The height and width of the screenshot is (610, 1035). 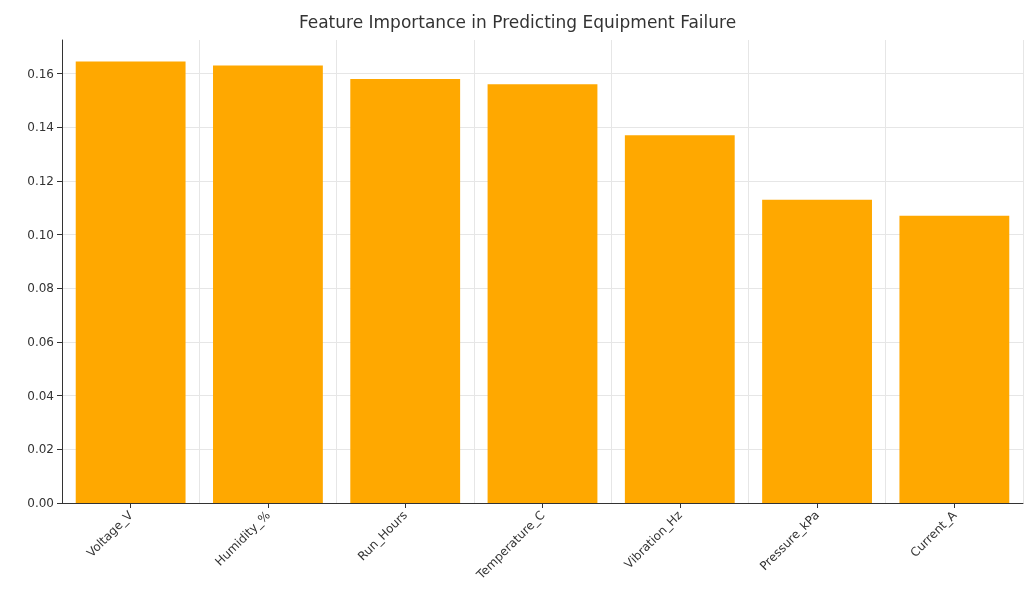 What do you see at coordinates (40, 234) in the screenshot?
I see `y-tick-label: 0.10` at bounding box center [40, 234].